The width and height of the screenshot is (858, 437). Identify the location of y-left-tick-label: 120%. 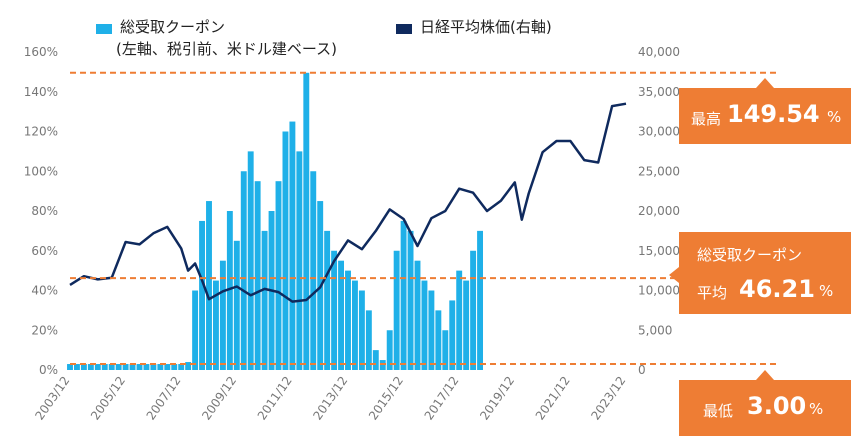
(41, 132).